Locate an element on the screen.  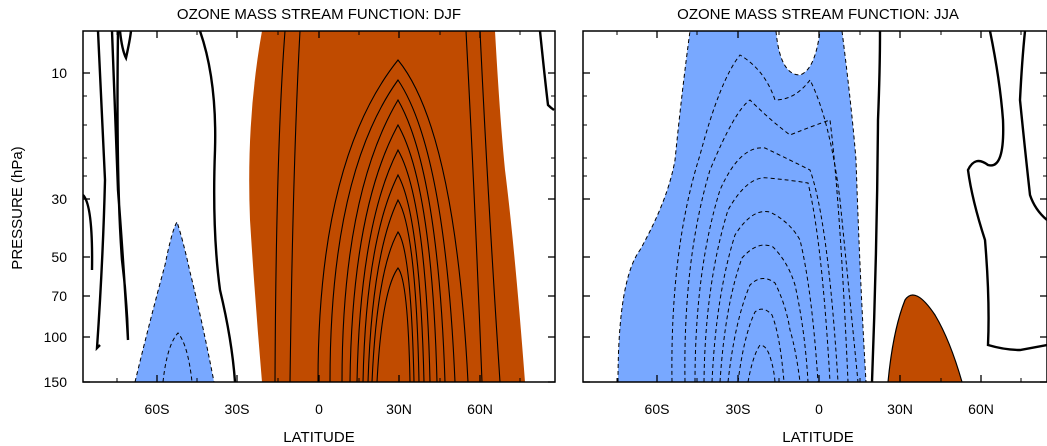
jja-positive-fill is located at coordinates (925, 338).